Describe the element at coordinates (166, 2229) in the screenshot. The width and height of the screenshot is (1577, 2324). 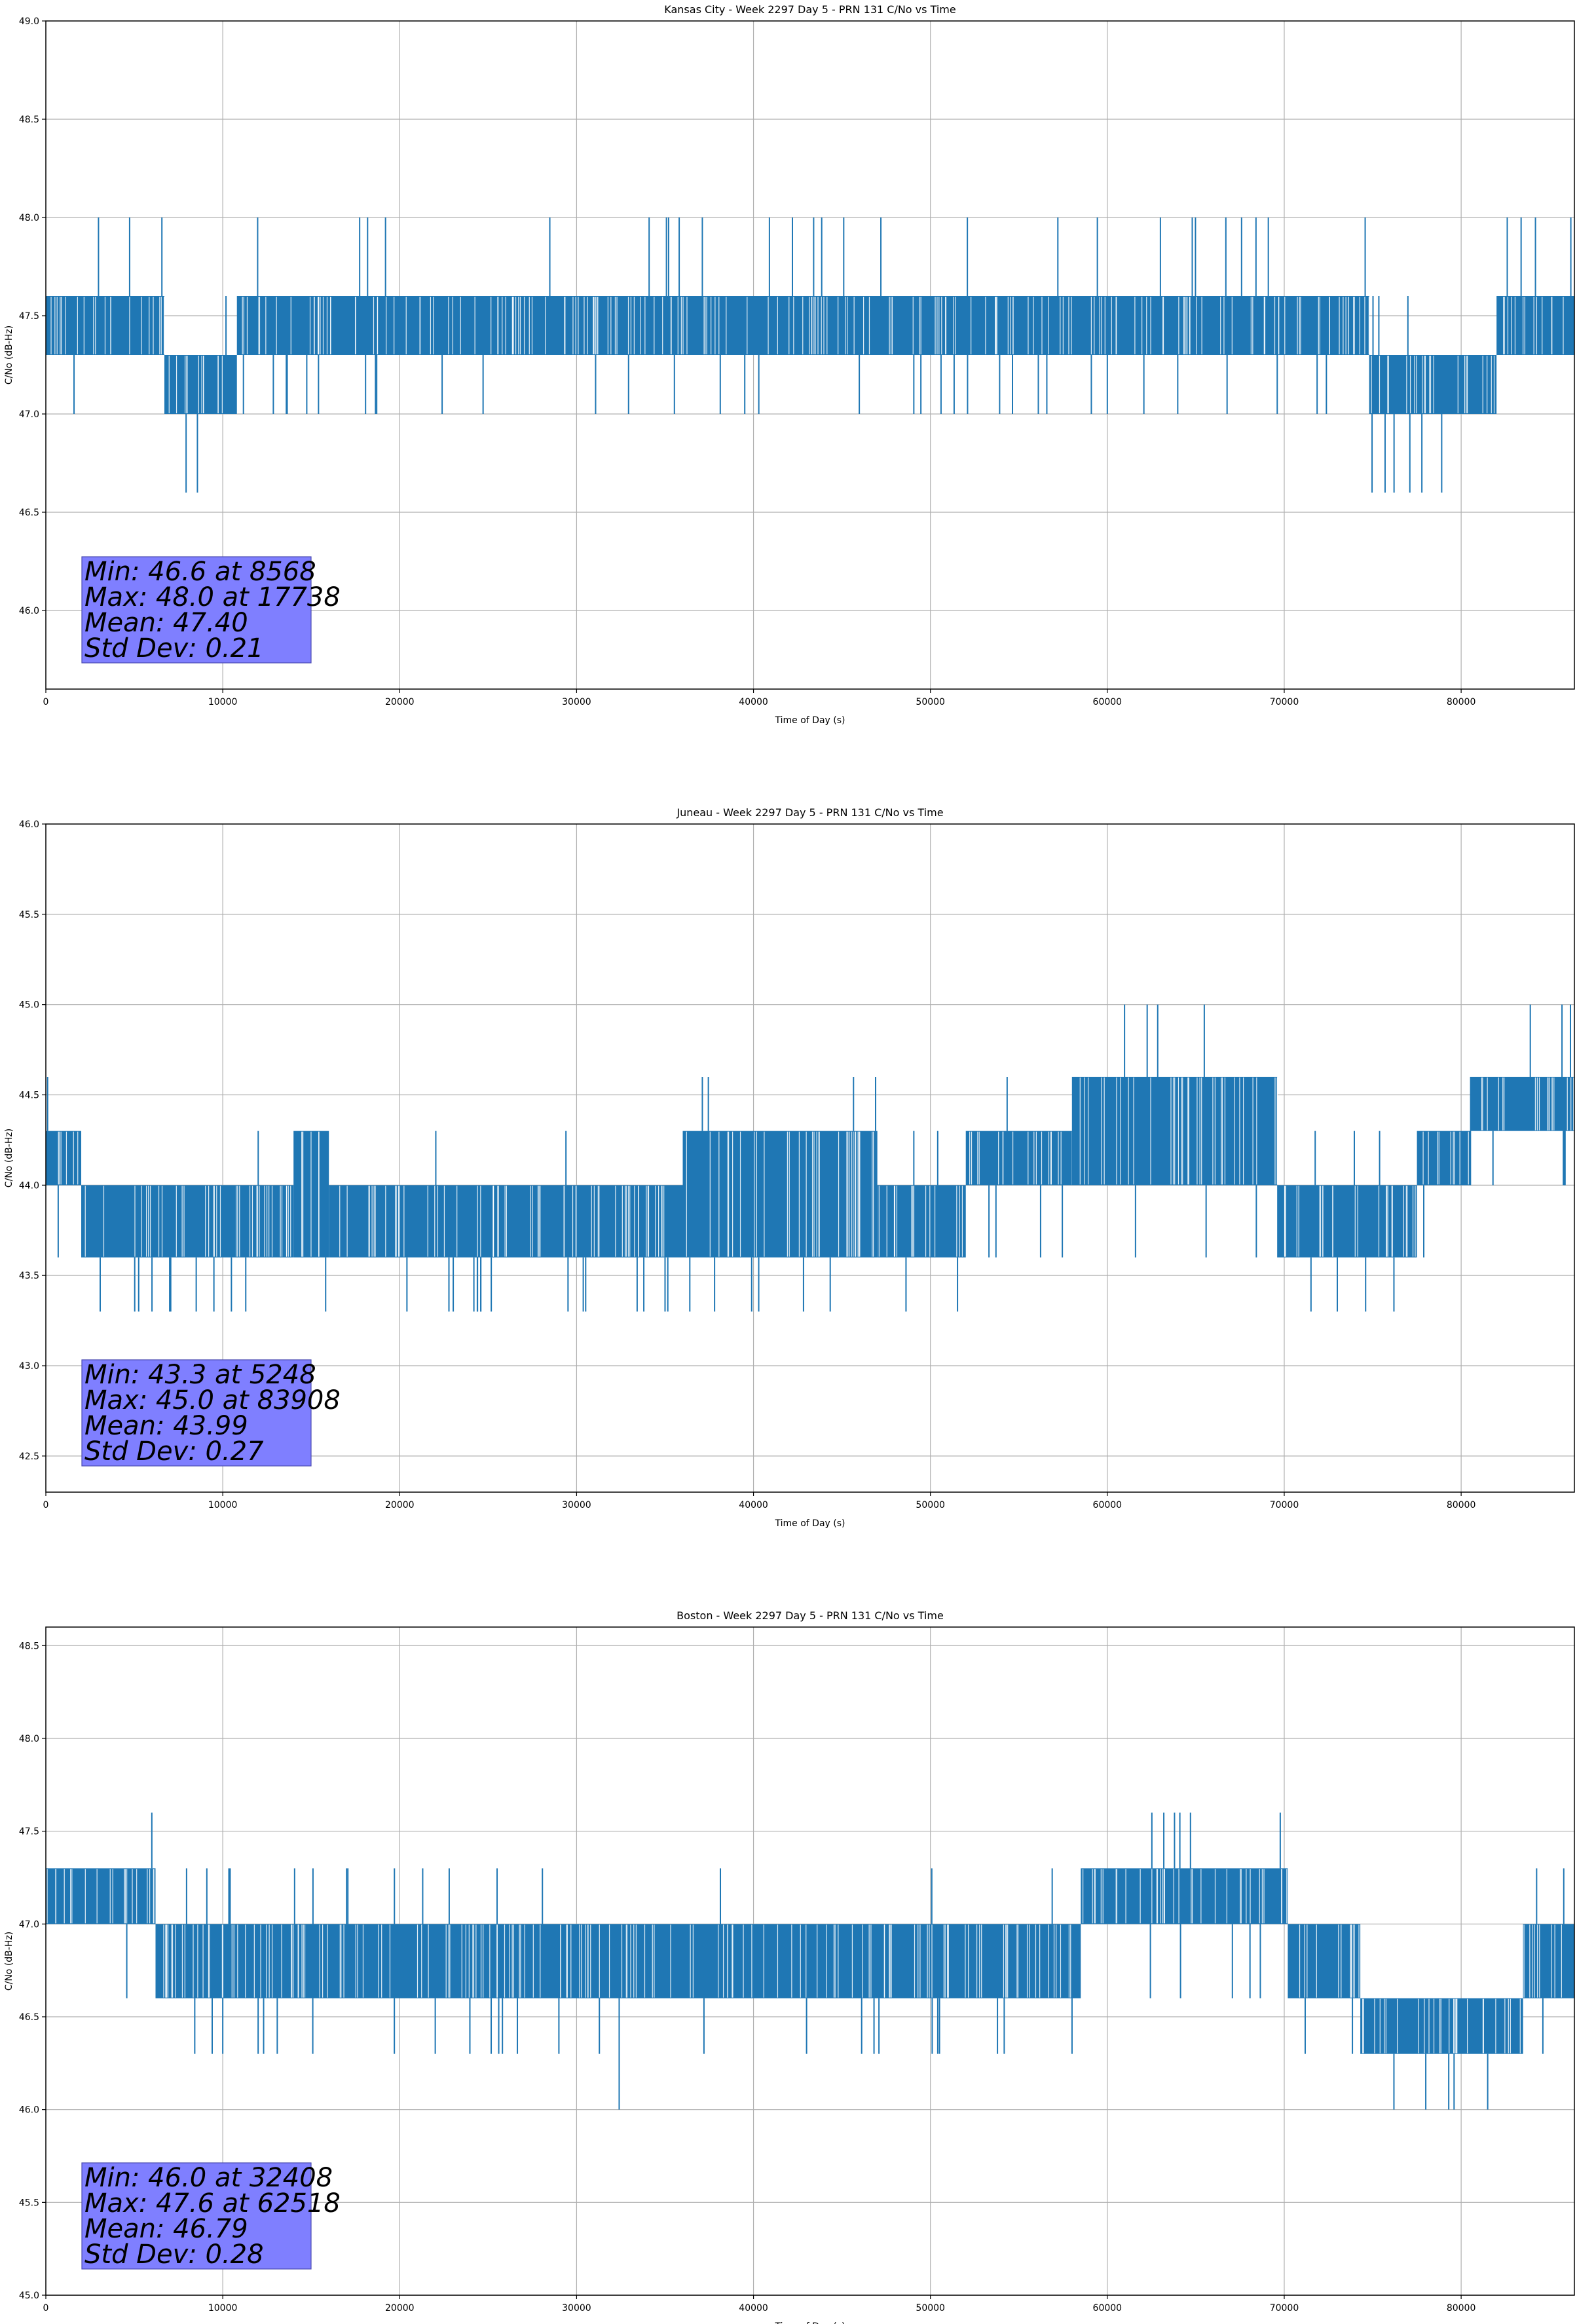
I see `stats-mean: Mean: 46.79` at that location.